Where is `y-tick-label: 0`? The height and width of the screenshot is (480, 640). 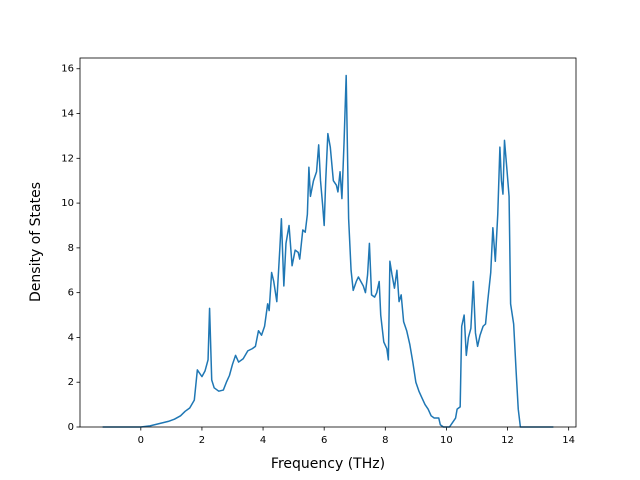
y-tick-label: 0 is located at coordinates (71, 427).